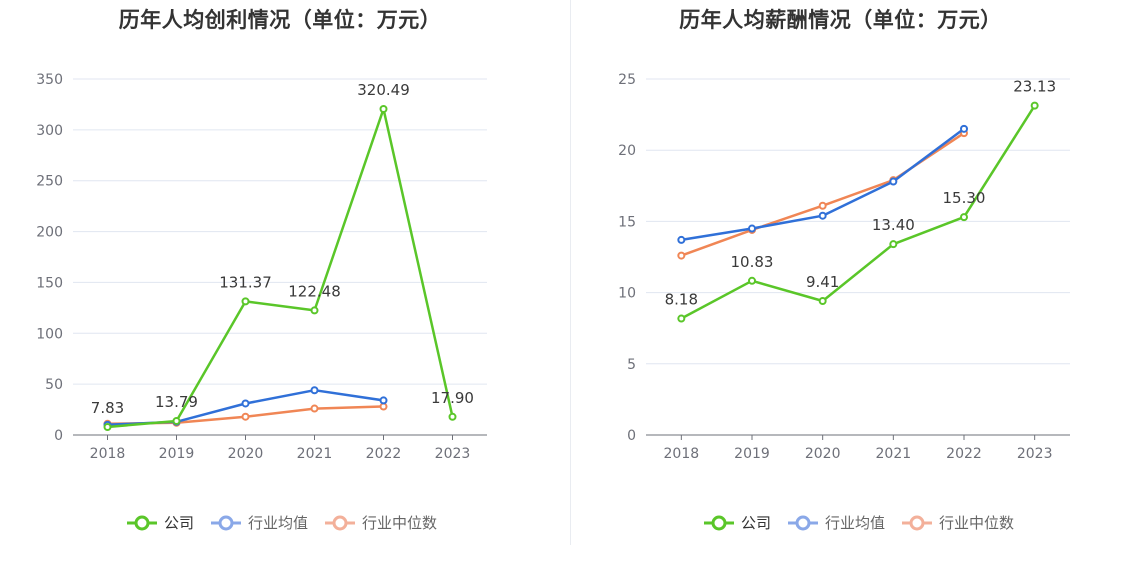 The height and width of the screenshot is (582, 1134). I want to click on panel-divider, so click(570, 272).